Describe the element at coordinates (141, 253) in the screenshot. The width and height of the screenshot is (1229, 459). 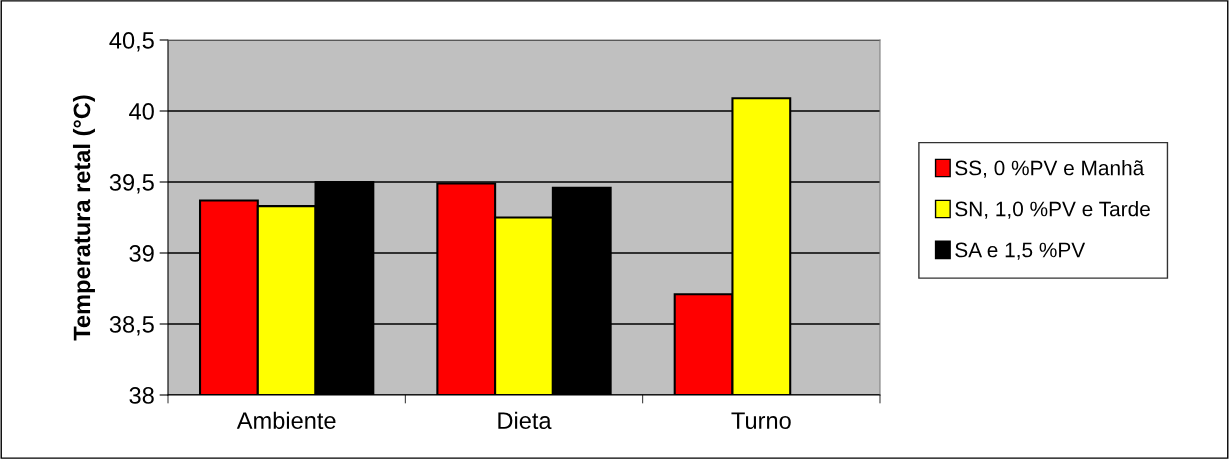
I see `y-tick-label: 39` at that location.